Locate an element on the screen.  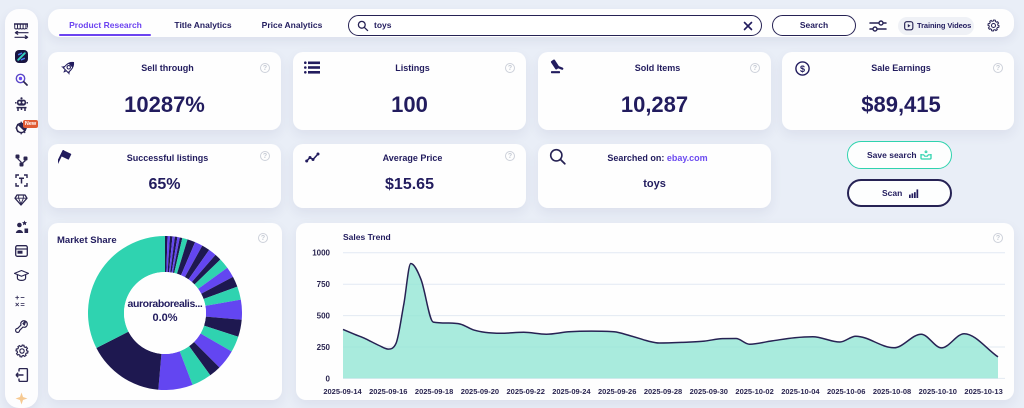
svg-text: 2025-09-16 is located at coordinates (388, 391).